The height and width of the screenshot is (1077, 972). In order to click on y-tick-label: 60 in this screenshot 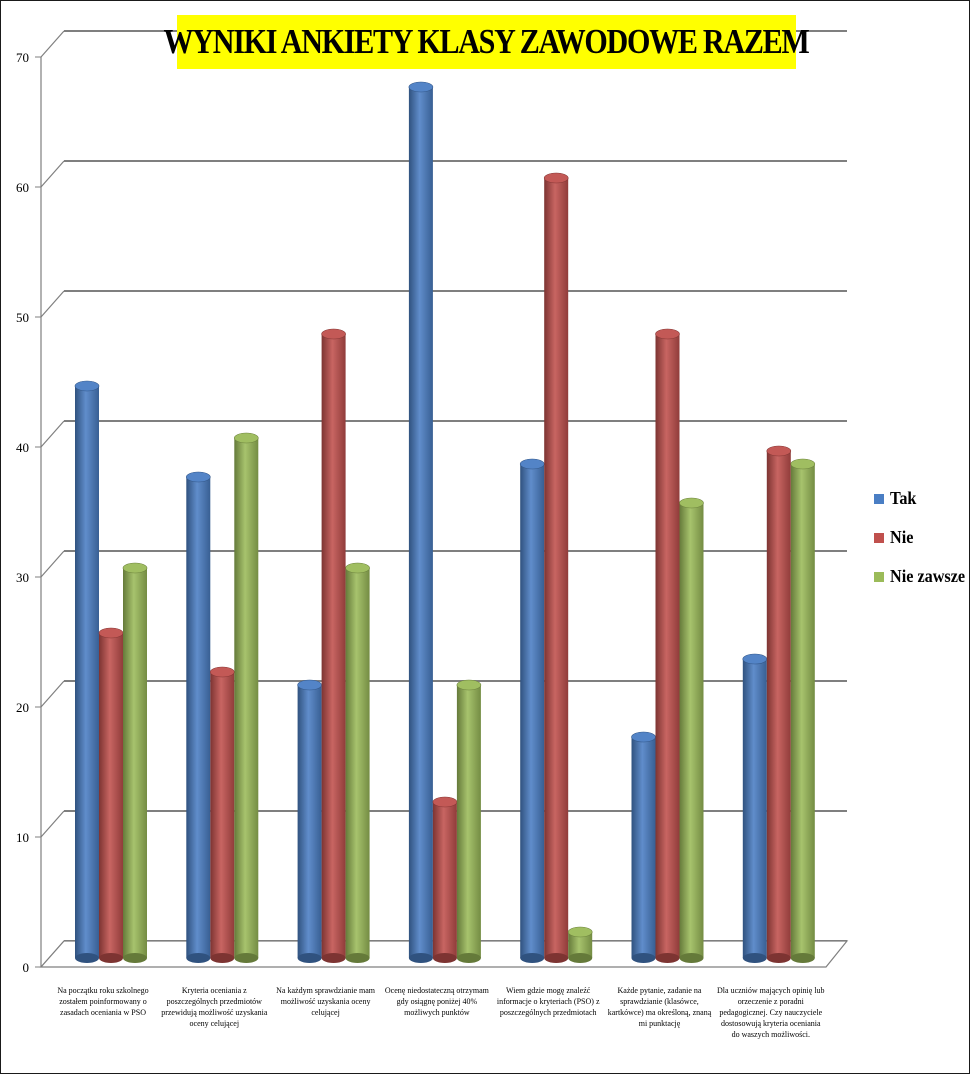, I will do `click(22, 187)`.